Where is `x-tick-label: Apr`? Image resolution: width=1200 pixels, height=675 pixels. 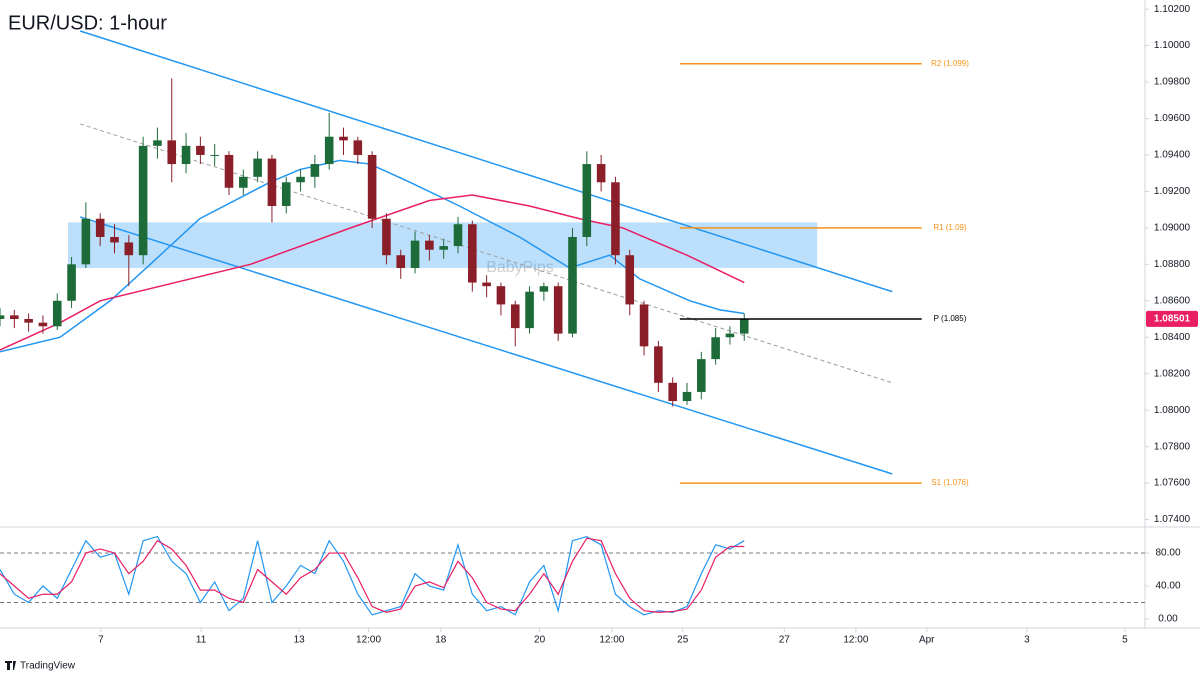 x-tick-label: Apr is located at coordinates (927, 640).